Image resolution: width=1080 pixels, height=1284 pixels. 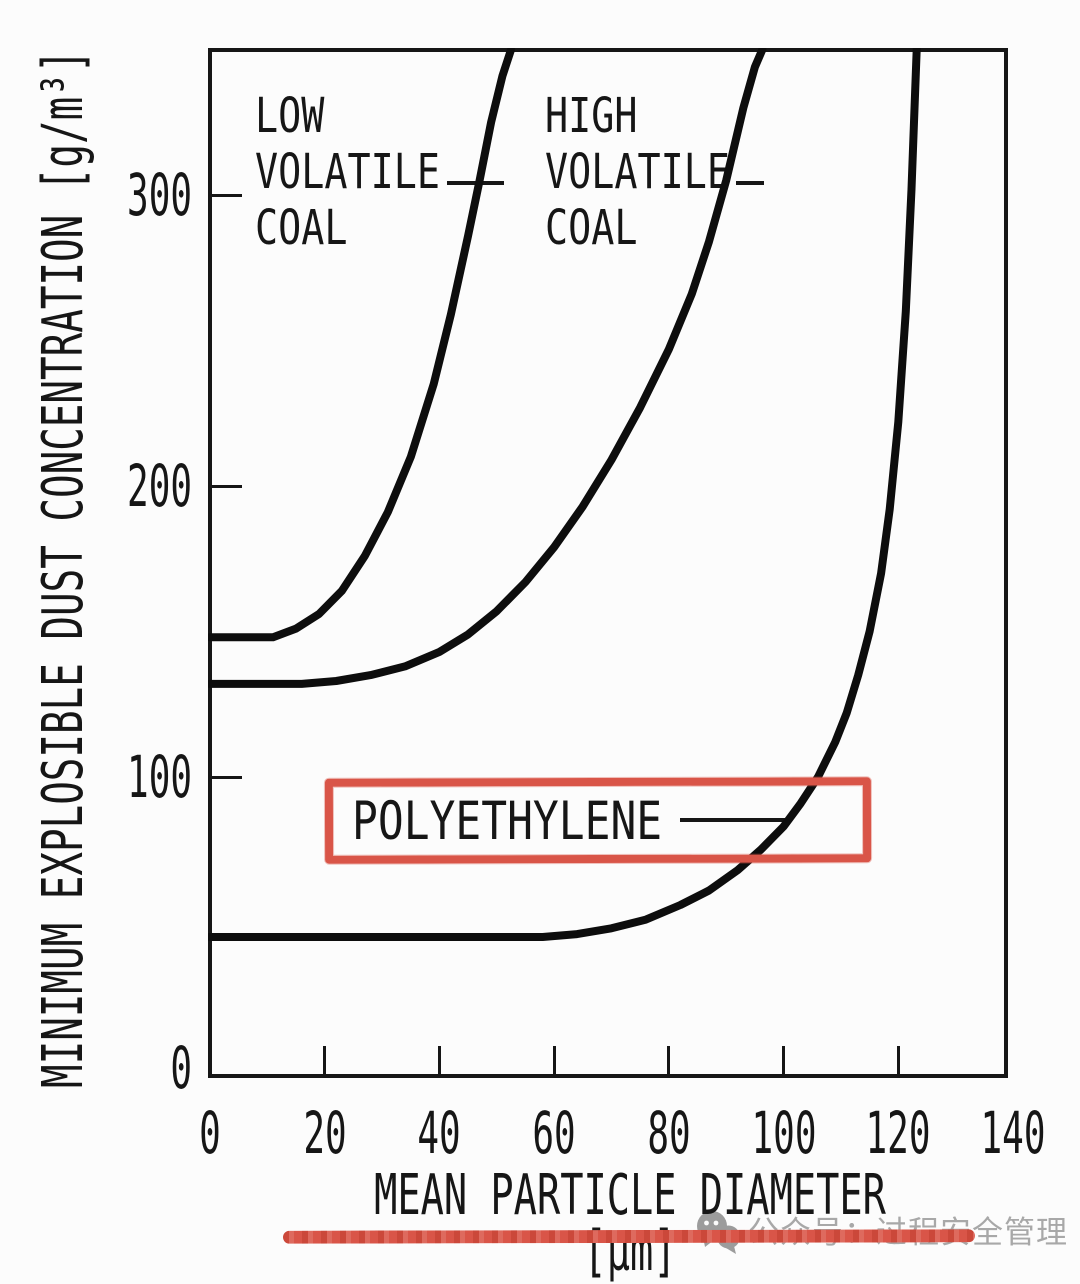 I want to click on leader-line-polyethylene, so click(x=735, y=820).